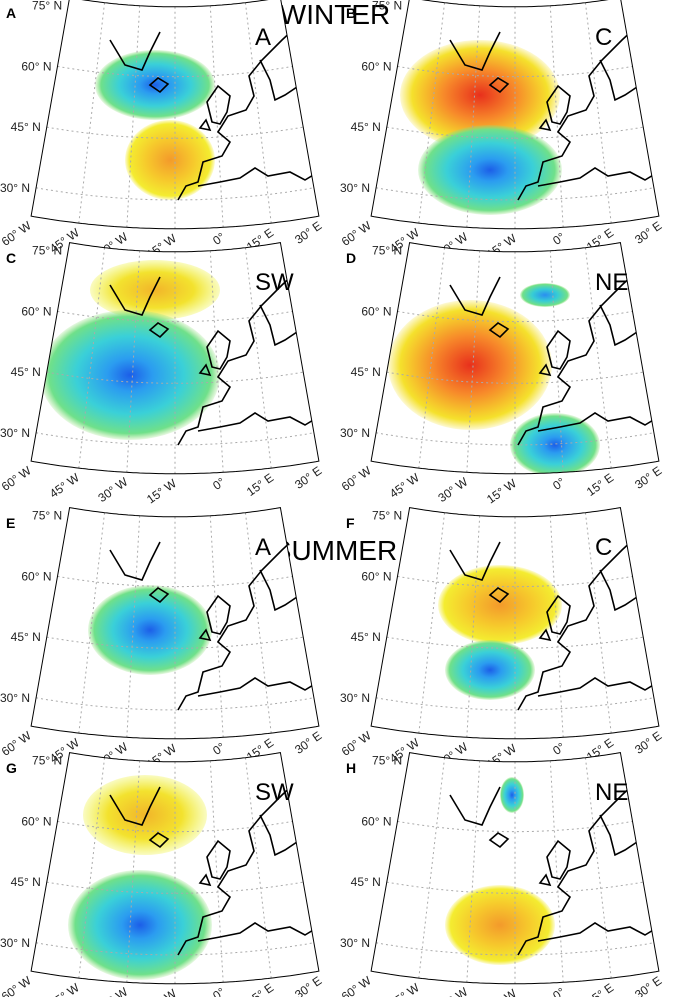 The height and width of the screenshot is (997, 680). What do you see at coordinates (611, 792) in the screenshot?
I see `panel-label: NE` at bounding box center [611, 792].